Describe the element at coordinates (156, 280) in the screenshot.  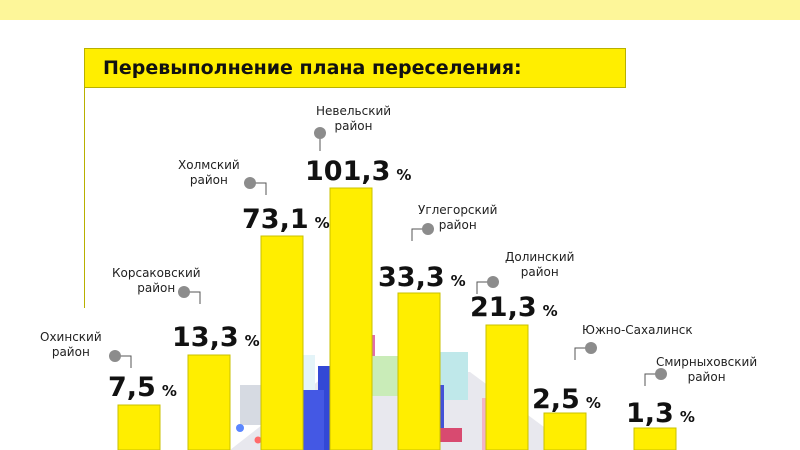
I see `category-label-korsakov: Корсаковский район` at that location.